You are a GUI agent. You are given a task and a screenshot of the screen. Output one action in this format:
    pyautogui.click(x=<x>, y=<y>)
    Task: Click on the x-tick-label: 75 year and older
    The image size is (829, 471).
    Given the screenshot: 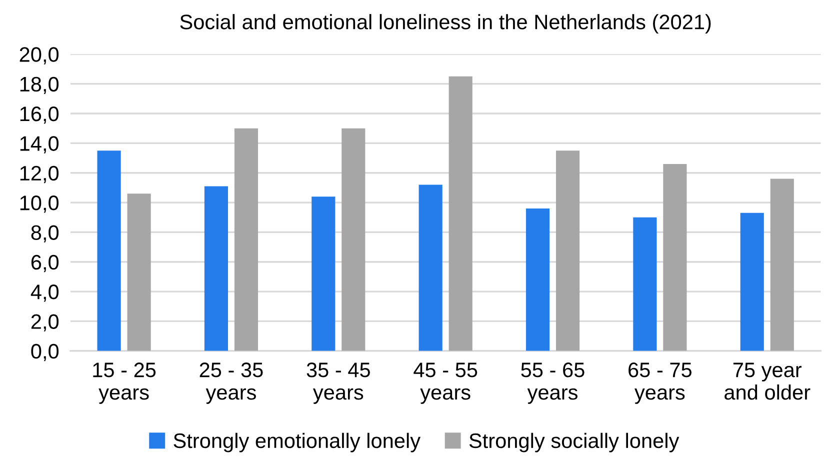 What is the action you would take?
    pyautogui.click(x=767, y=381)
    